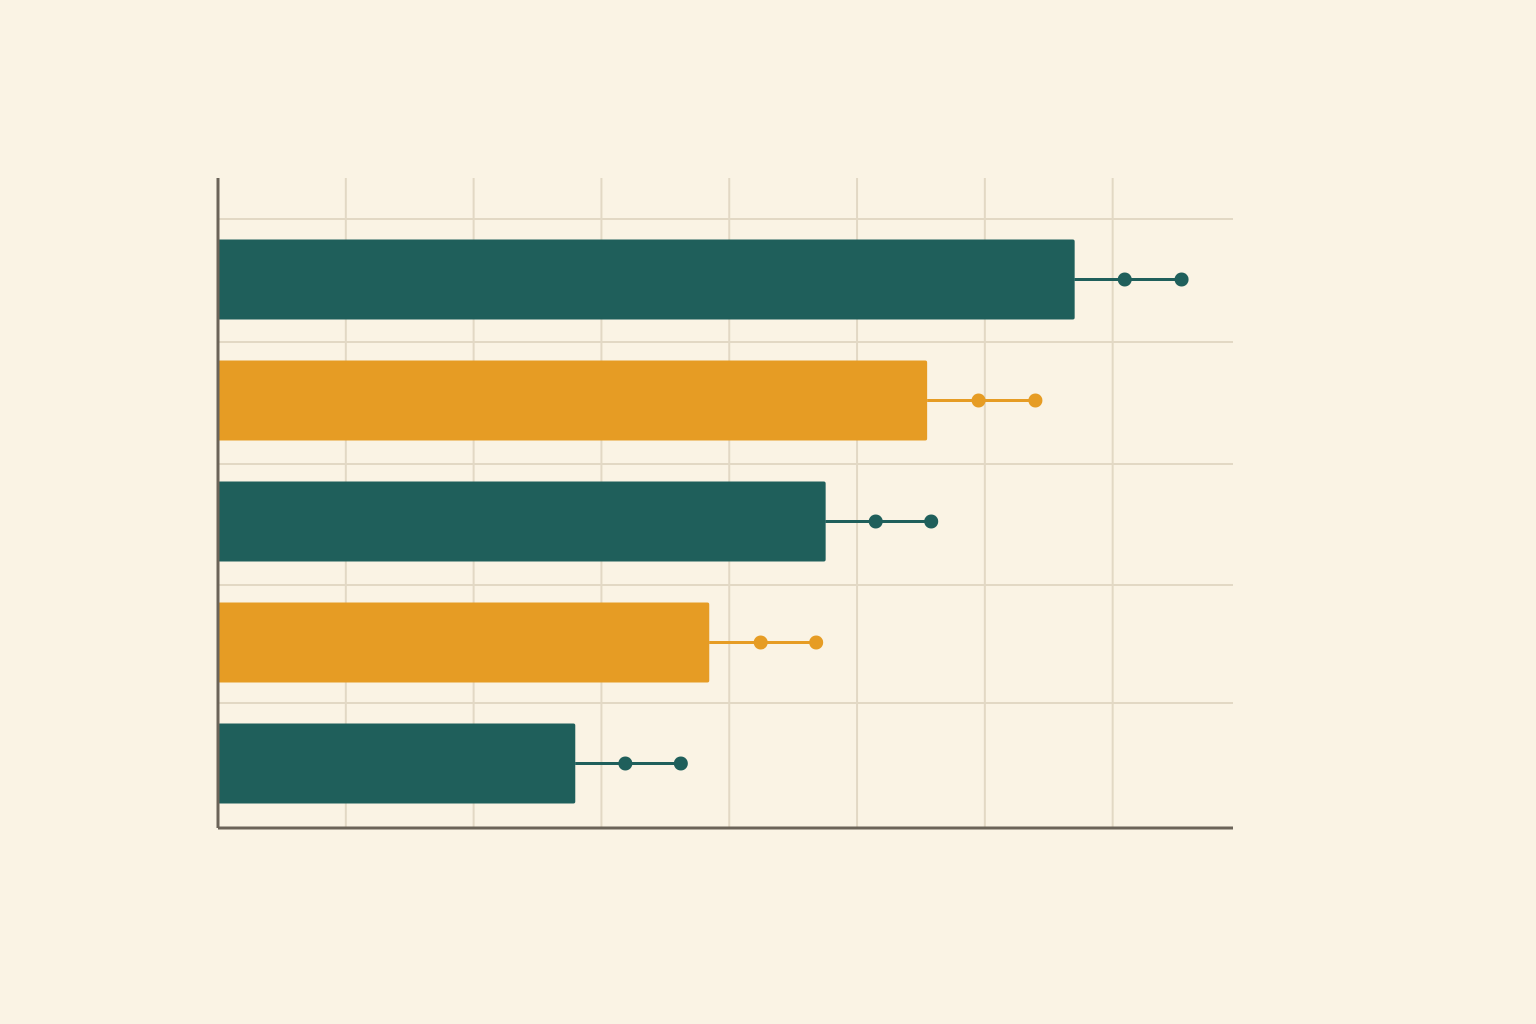 The width and height of the screenshot is (1536, 1024). I want to click on bar-4-marker-outer, so click(816, 642).